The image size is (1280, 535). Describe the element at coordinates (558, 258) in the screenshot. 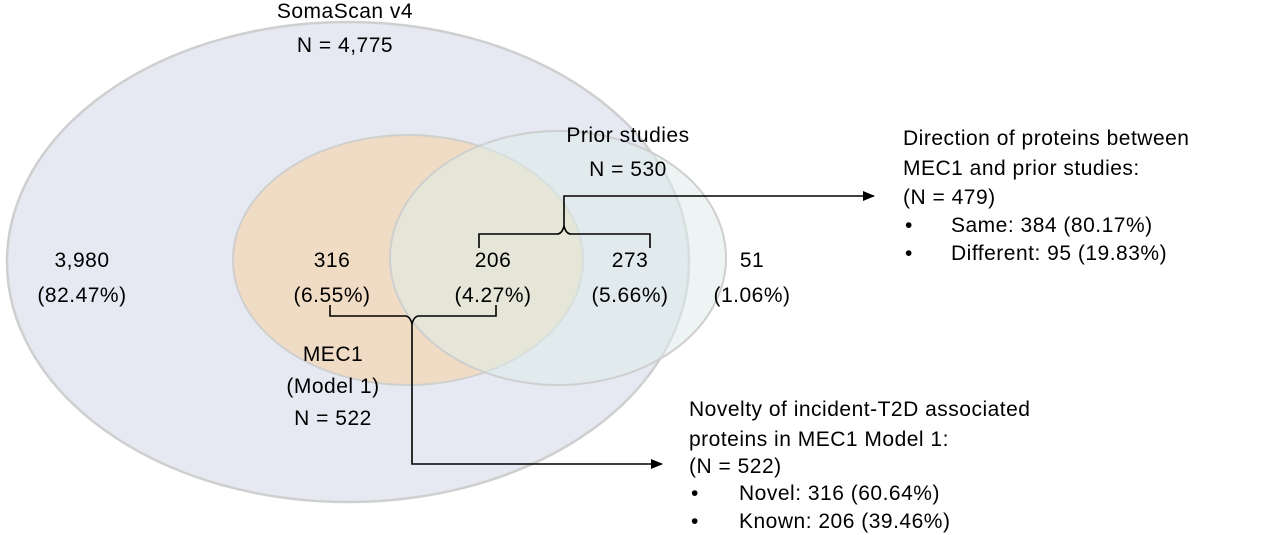

I see `prior-set-ellipse` at that location.